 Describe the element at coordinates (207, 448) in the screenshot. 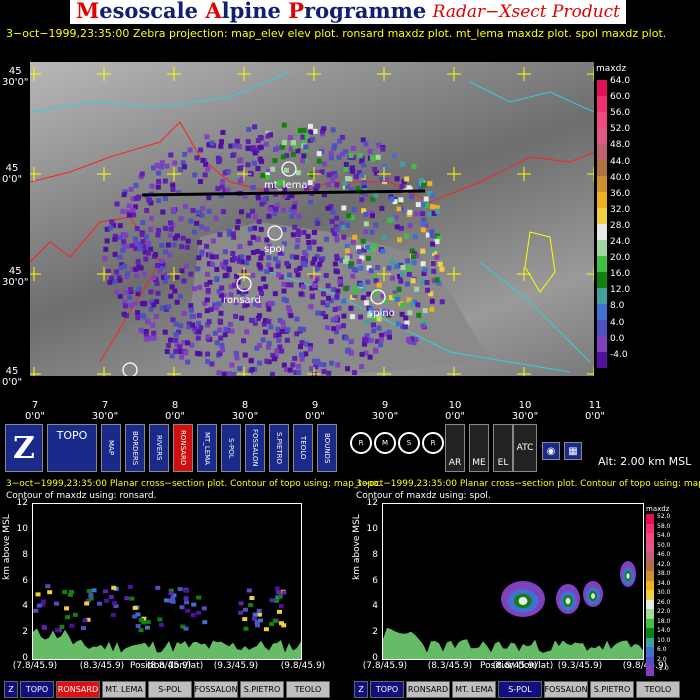

I see `layer-button-mtlema: MT_LEMA` at that location.